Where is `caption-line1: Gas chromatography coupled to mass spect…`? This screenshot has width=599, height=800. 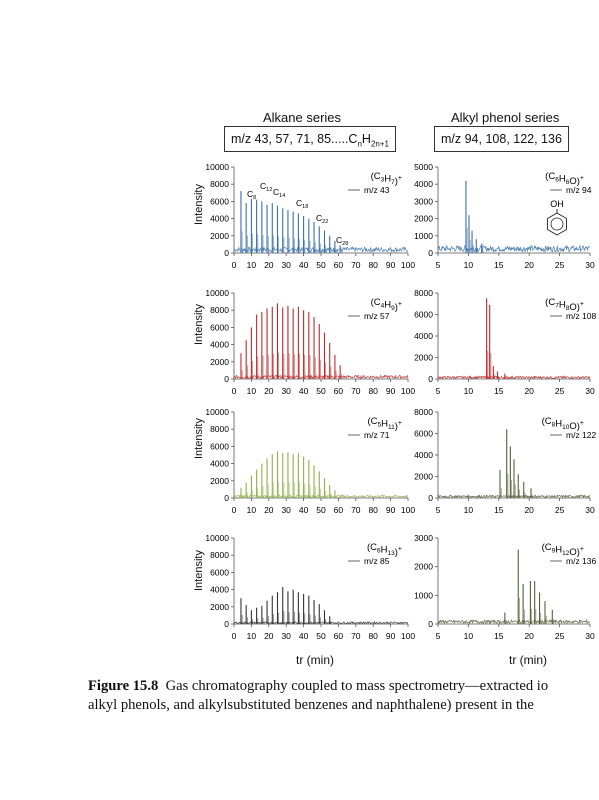
caption-line1: Gas chromatography coupled to mass spect… is located at coordinates (357, 686).